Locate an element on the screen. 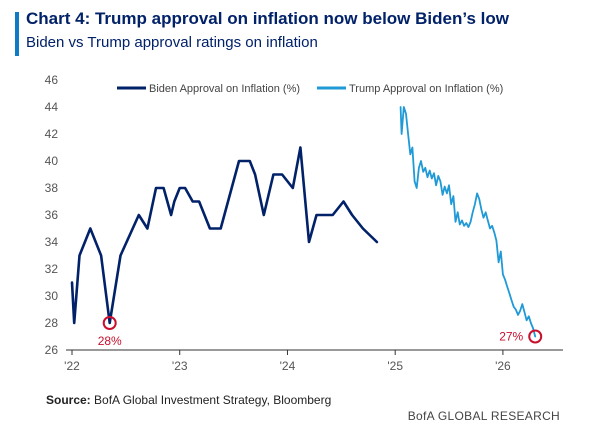 The width and height of the screenshot is (600, 431). title-accent-bar is located at coordinates (17, 34).